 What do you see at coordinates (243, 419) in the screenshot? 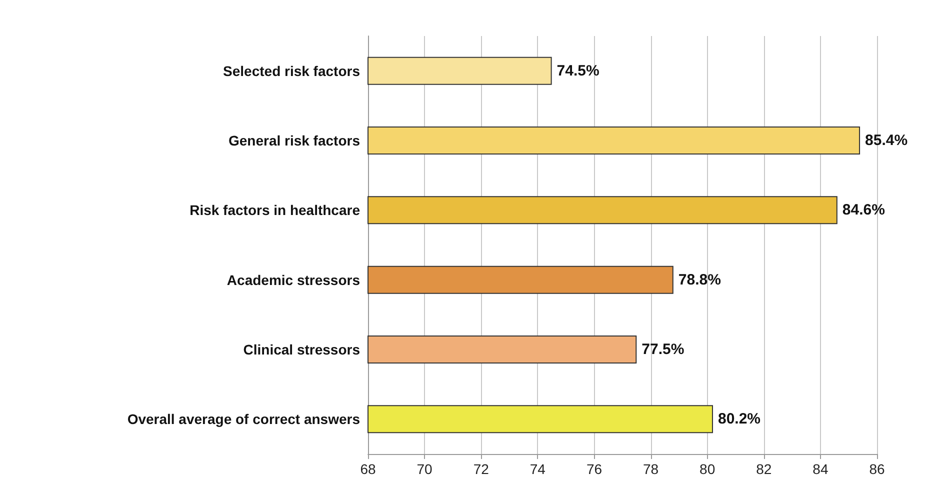
I see `y-tick-label: Overall average of correct answers` at bounding box center [243, 419].